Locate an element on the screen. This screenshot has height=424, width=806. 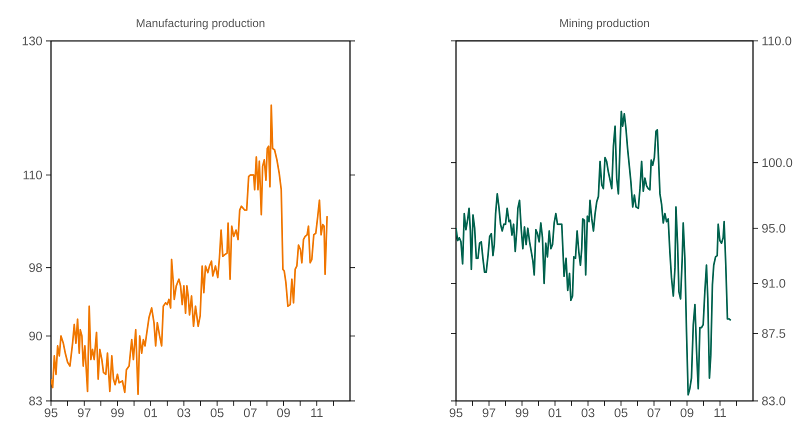
y-tick-label: 98 is located at coordinates (35, 267).